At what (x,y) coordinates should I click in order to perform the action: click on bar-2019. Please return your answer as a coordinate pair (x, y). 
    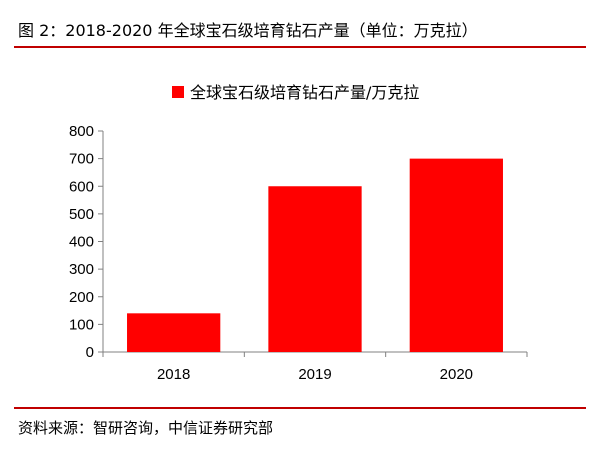
    Looking at the image, I should click on (315, 269).